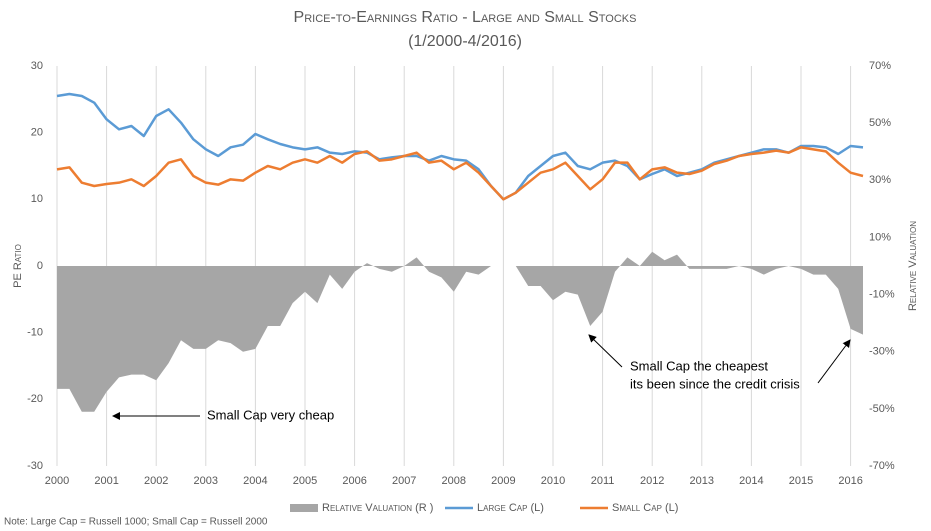 The height and width of the screenshot is (531, 931). I want to click on x-tick-label: 2016, so click(850, 481).